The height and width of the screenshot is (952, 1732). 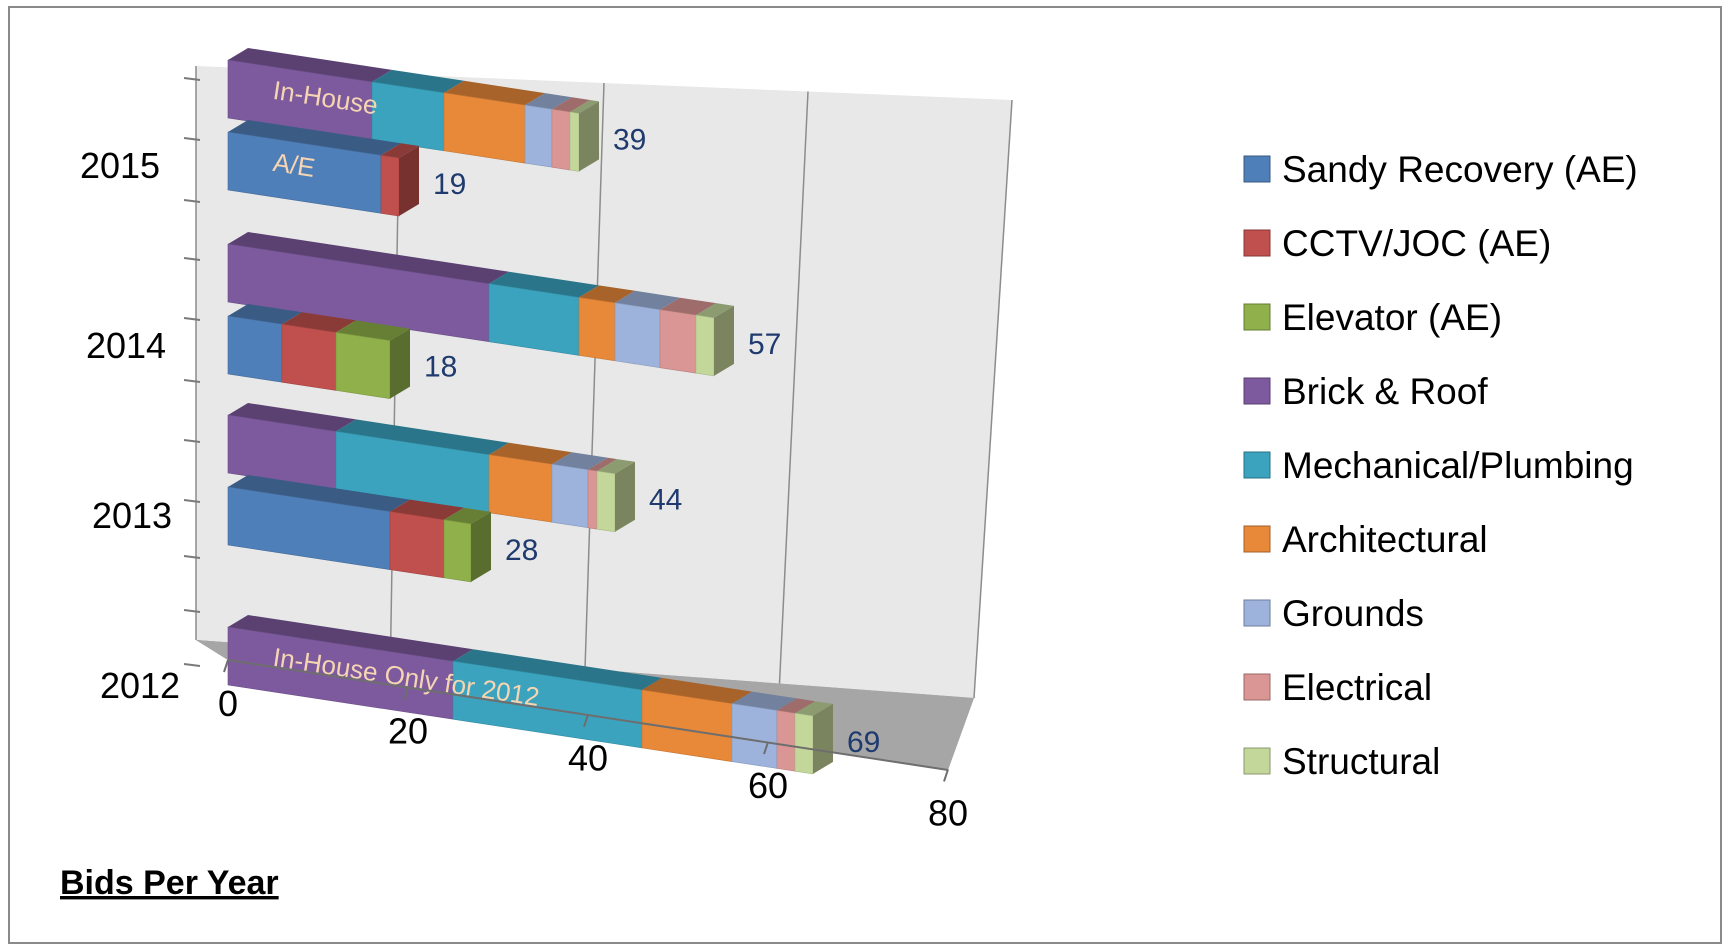 What do you see at coordinates (319, 322) in the screenshot?
I see `bar-segment-2014-ae-cctv-joc-ae--top` at bounding box center [319, 322].